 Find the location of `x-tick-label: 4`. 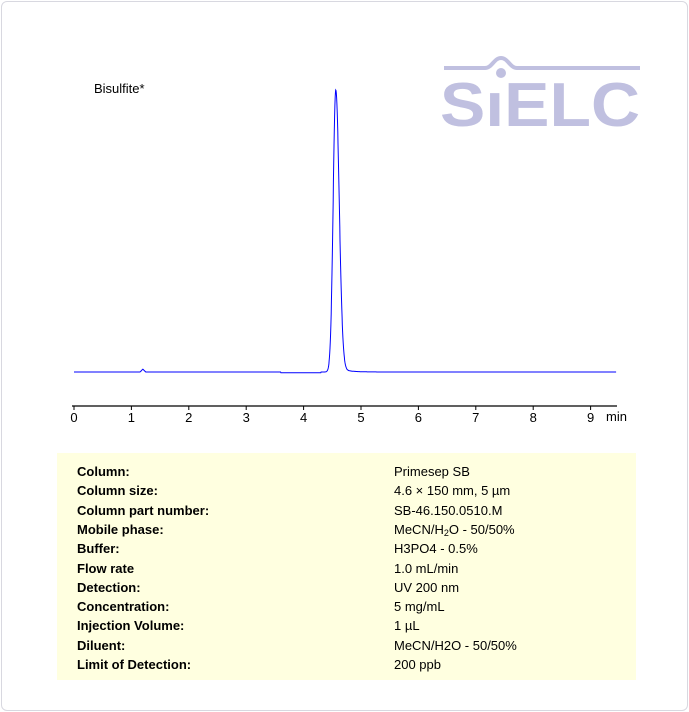

x-tick-label: 4 is located at coordinates (303, 417).